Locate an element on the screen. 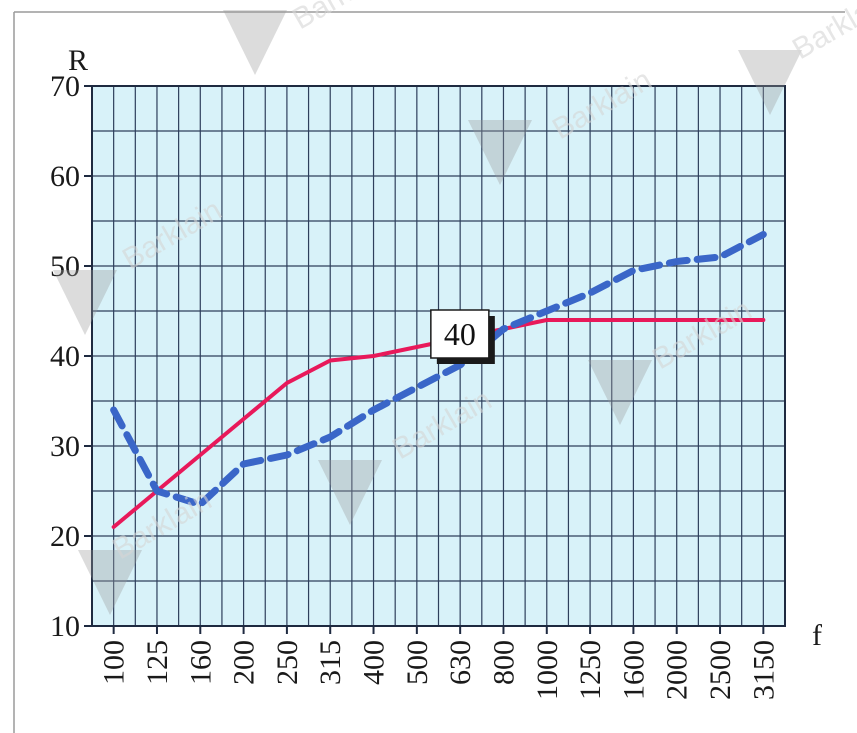 The image size is (857, 733). x-tick-label: 630 is located at coordinates (460, 662).